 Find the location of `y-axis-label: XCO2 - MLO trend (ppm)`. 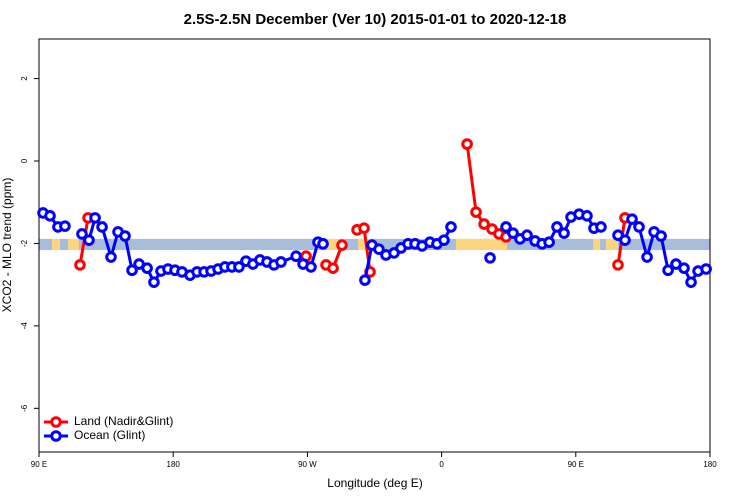

y-axis-label: XCO2 - MLO trend (ppm) is located at coordinates (7, 245).